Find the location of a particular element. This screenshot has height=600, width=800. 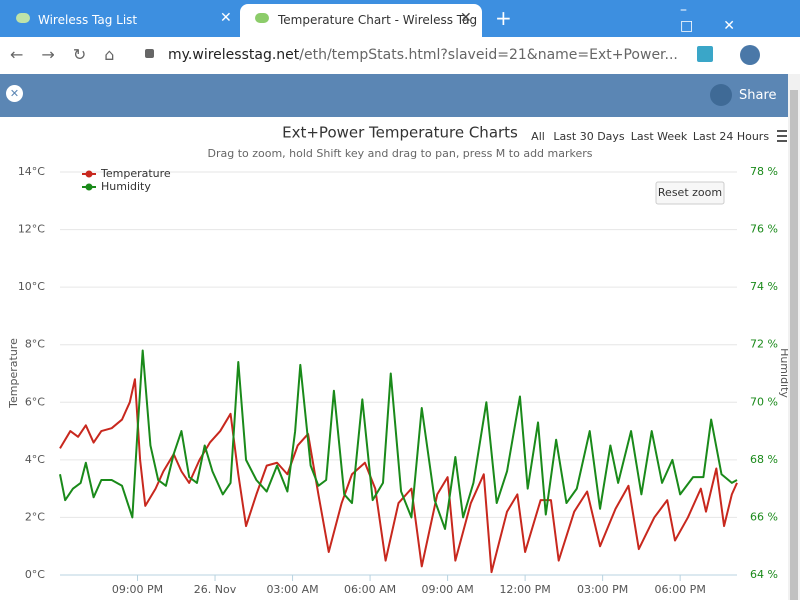

y-axis-title: Temperature is located at coordinates (13, 373).